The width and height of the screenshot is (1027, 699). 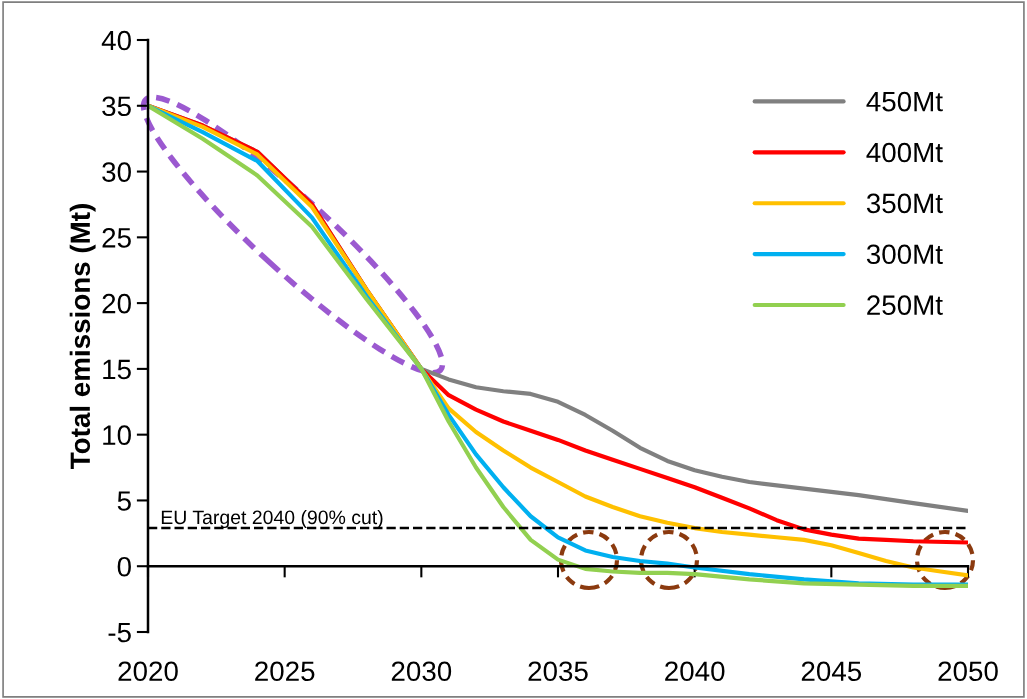 I want to click on y-tick-label: 20, so click(x=116, y=303).